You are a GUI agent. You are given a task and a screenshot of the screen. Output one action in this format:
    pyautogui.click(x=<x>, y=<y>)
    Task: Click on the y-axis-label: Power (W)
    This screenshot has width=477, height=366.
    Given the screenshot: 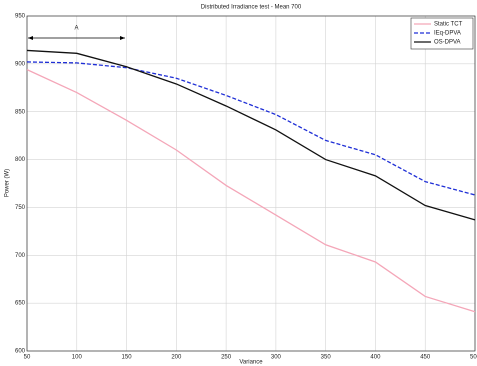 What is the action you would take?
    pyautogui.click(x=8, y=183)
    